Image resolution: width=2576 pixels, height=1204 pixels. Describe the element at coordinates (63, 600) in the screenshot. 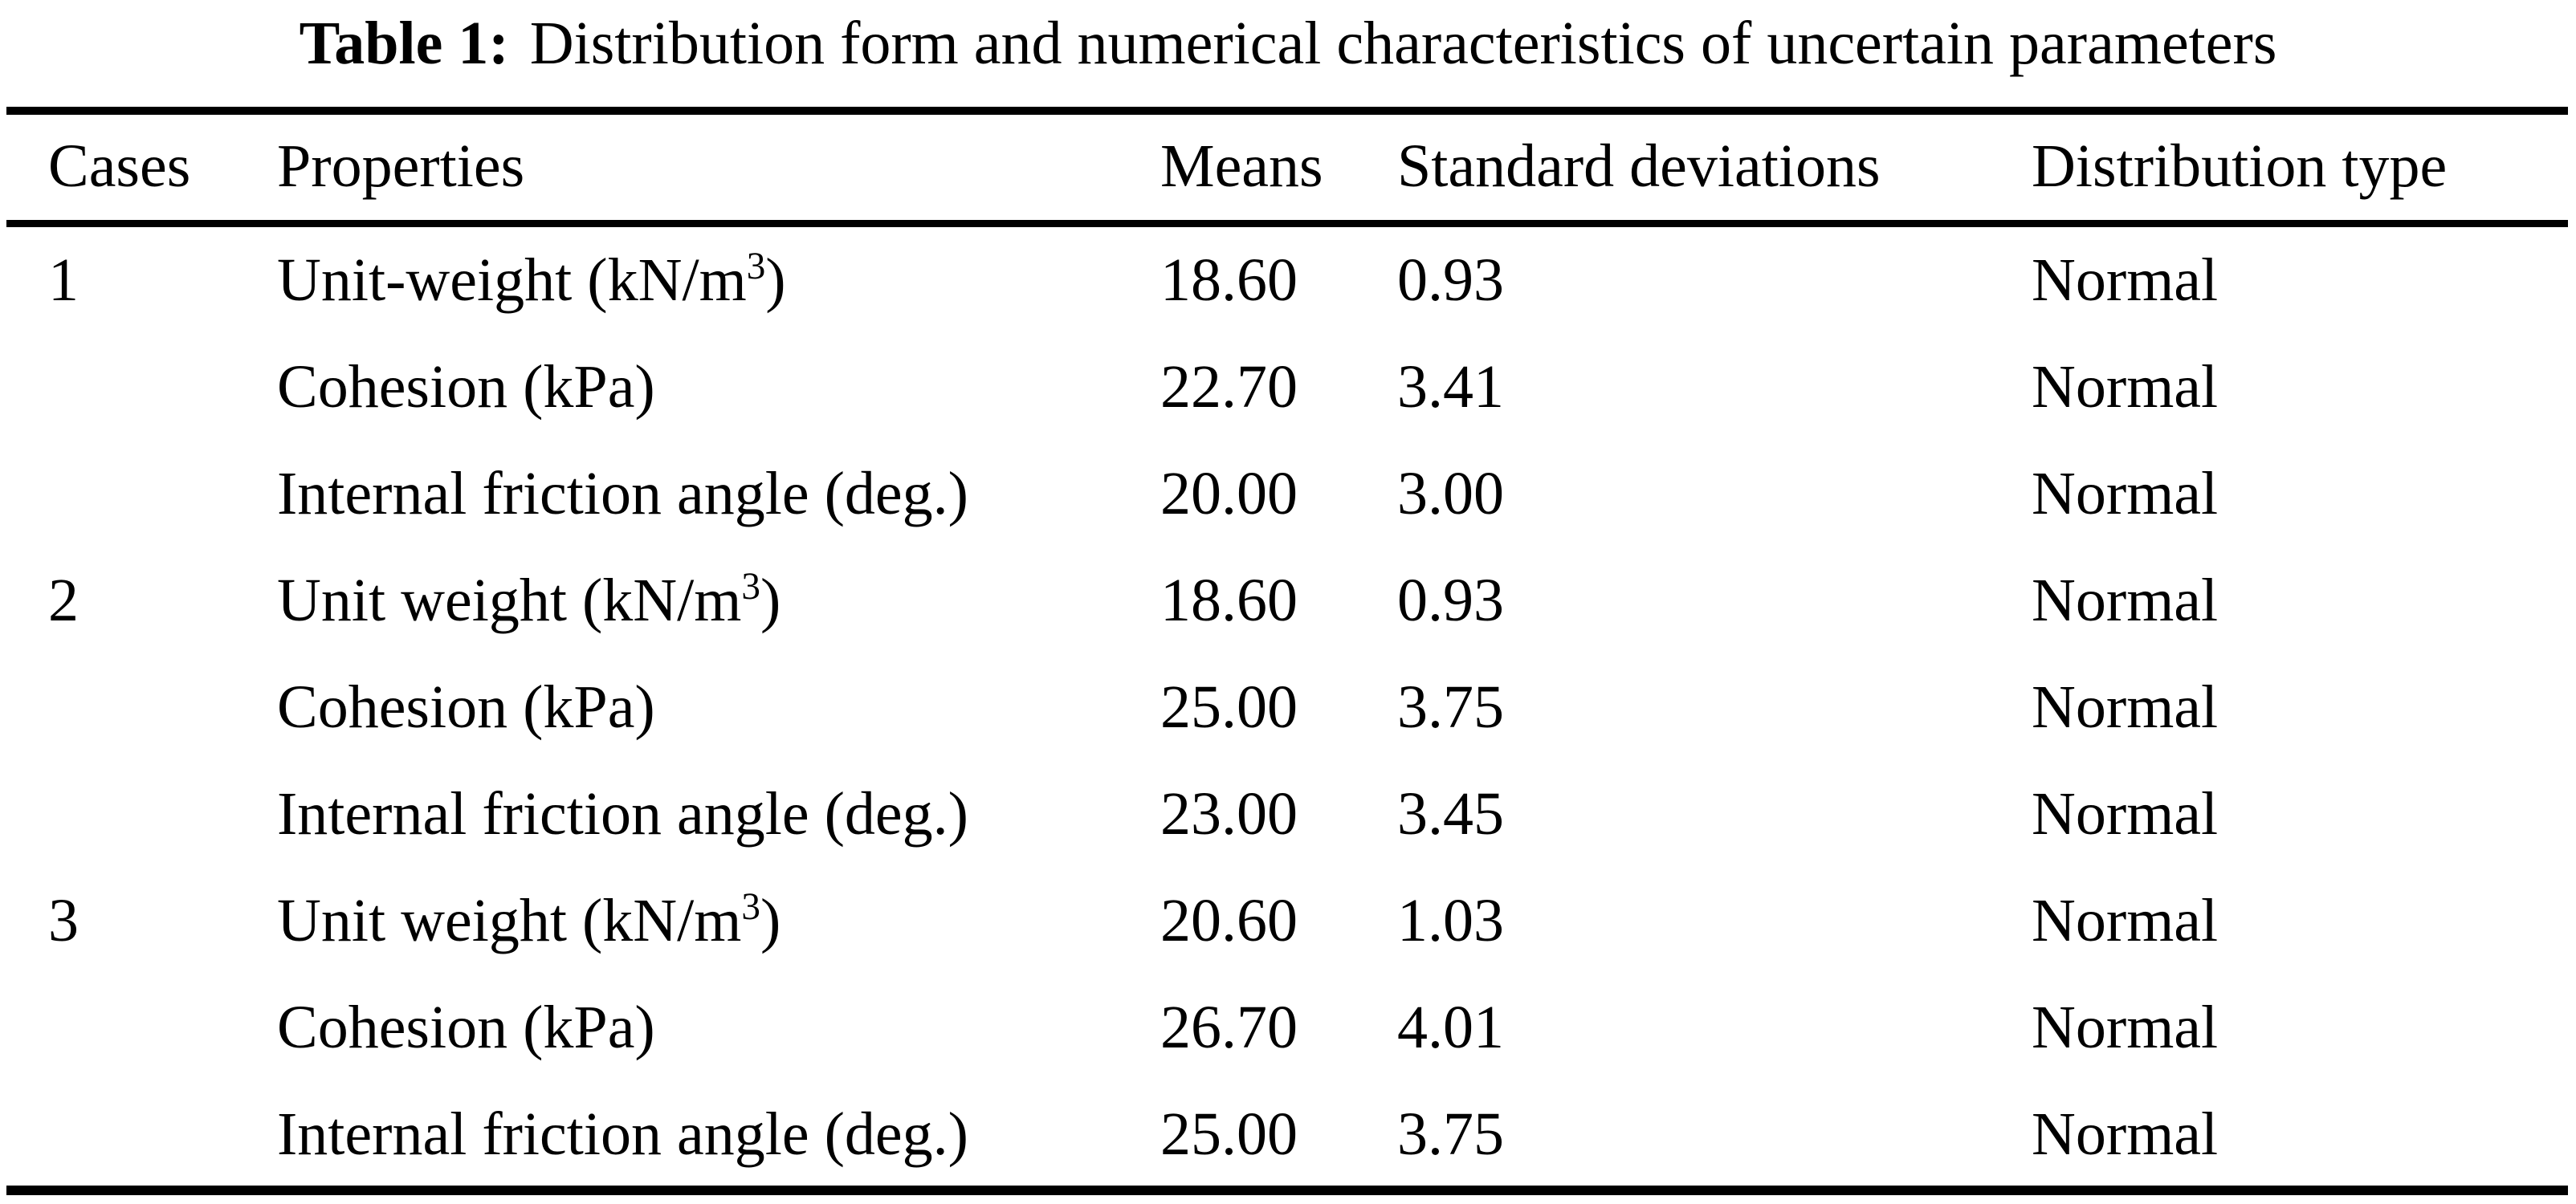

I see `cell-case: 2` at that location.